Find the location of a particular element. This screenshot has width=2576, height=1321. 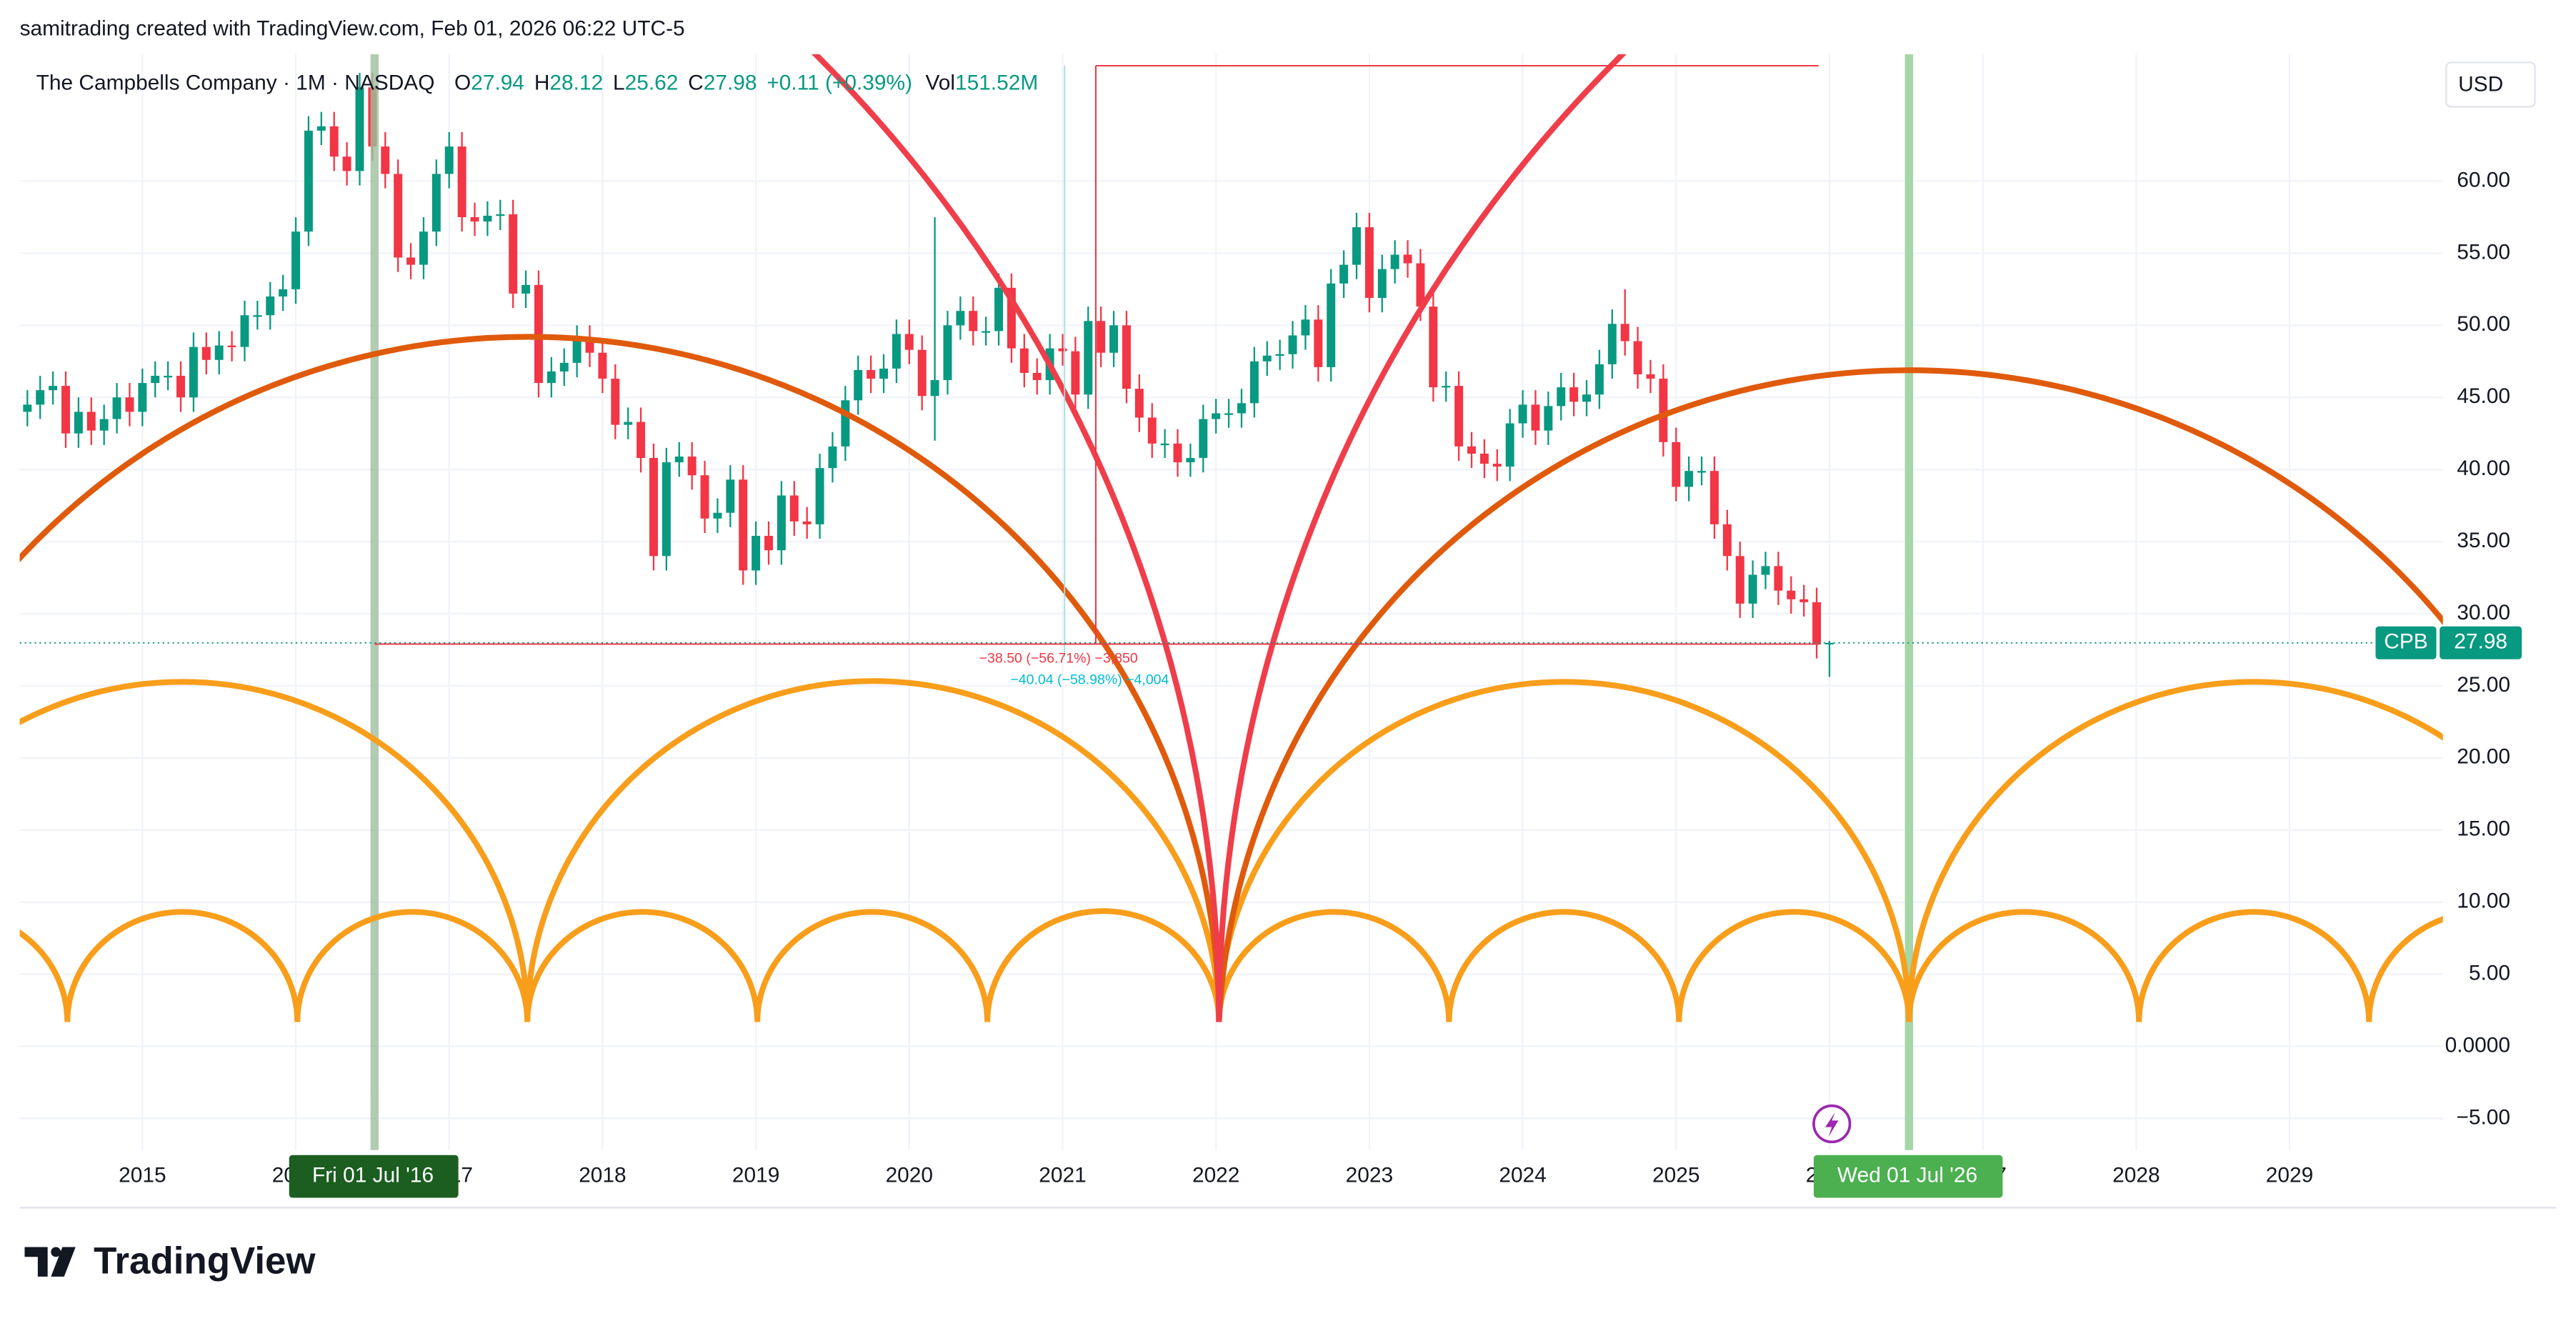

x-tick-label: 2021 is located at coordinates (1063, 1175).